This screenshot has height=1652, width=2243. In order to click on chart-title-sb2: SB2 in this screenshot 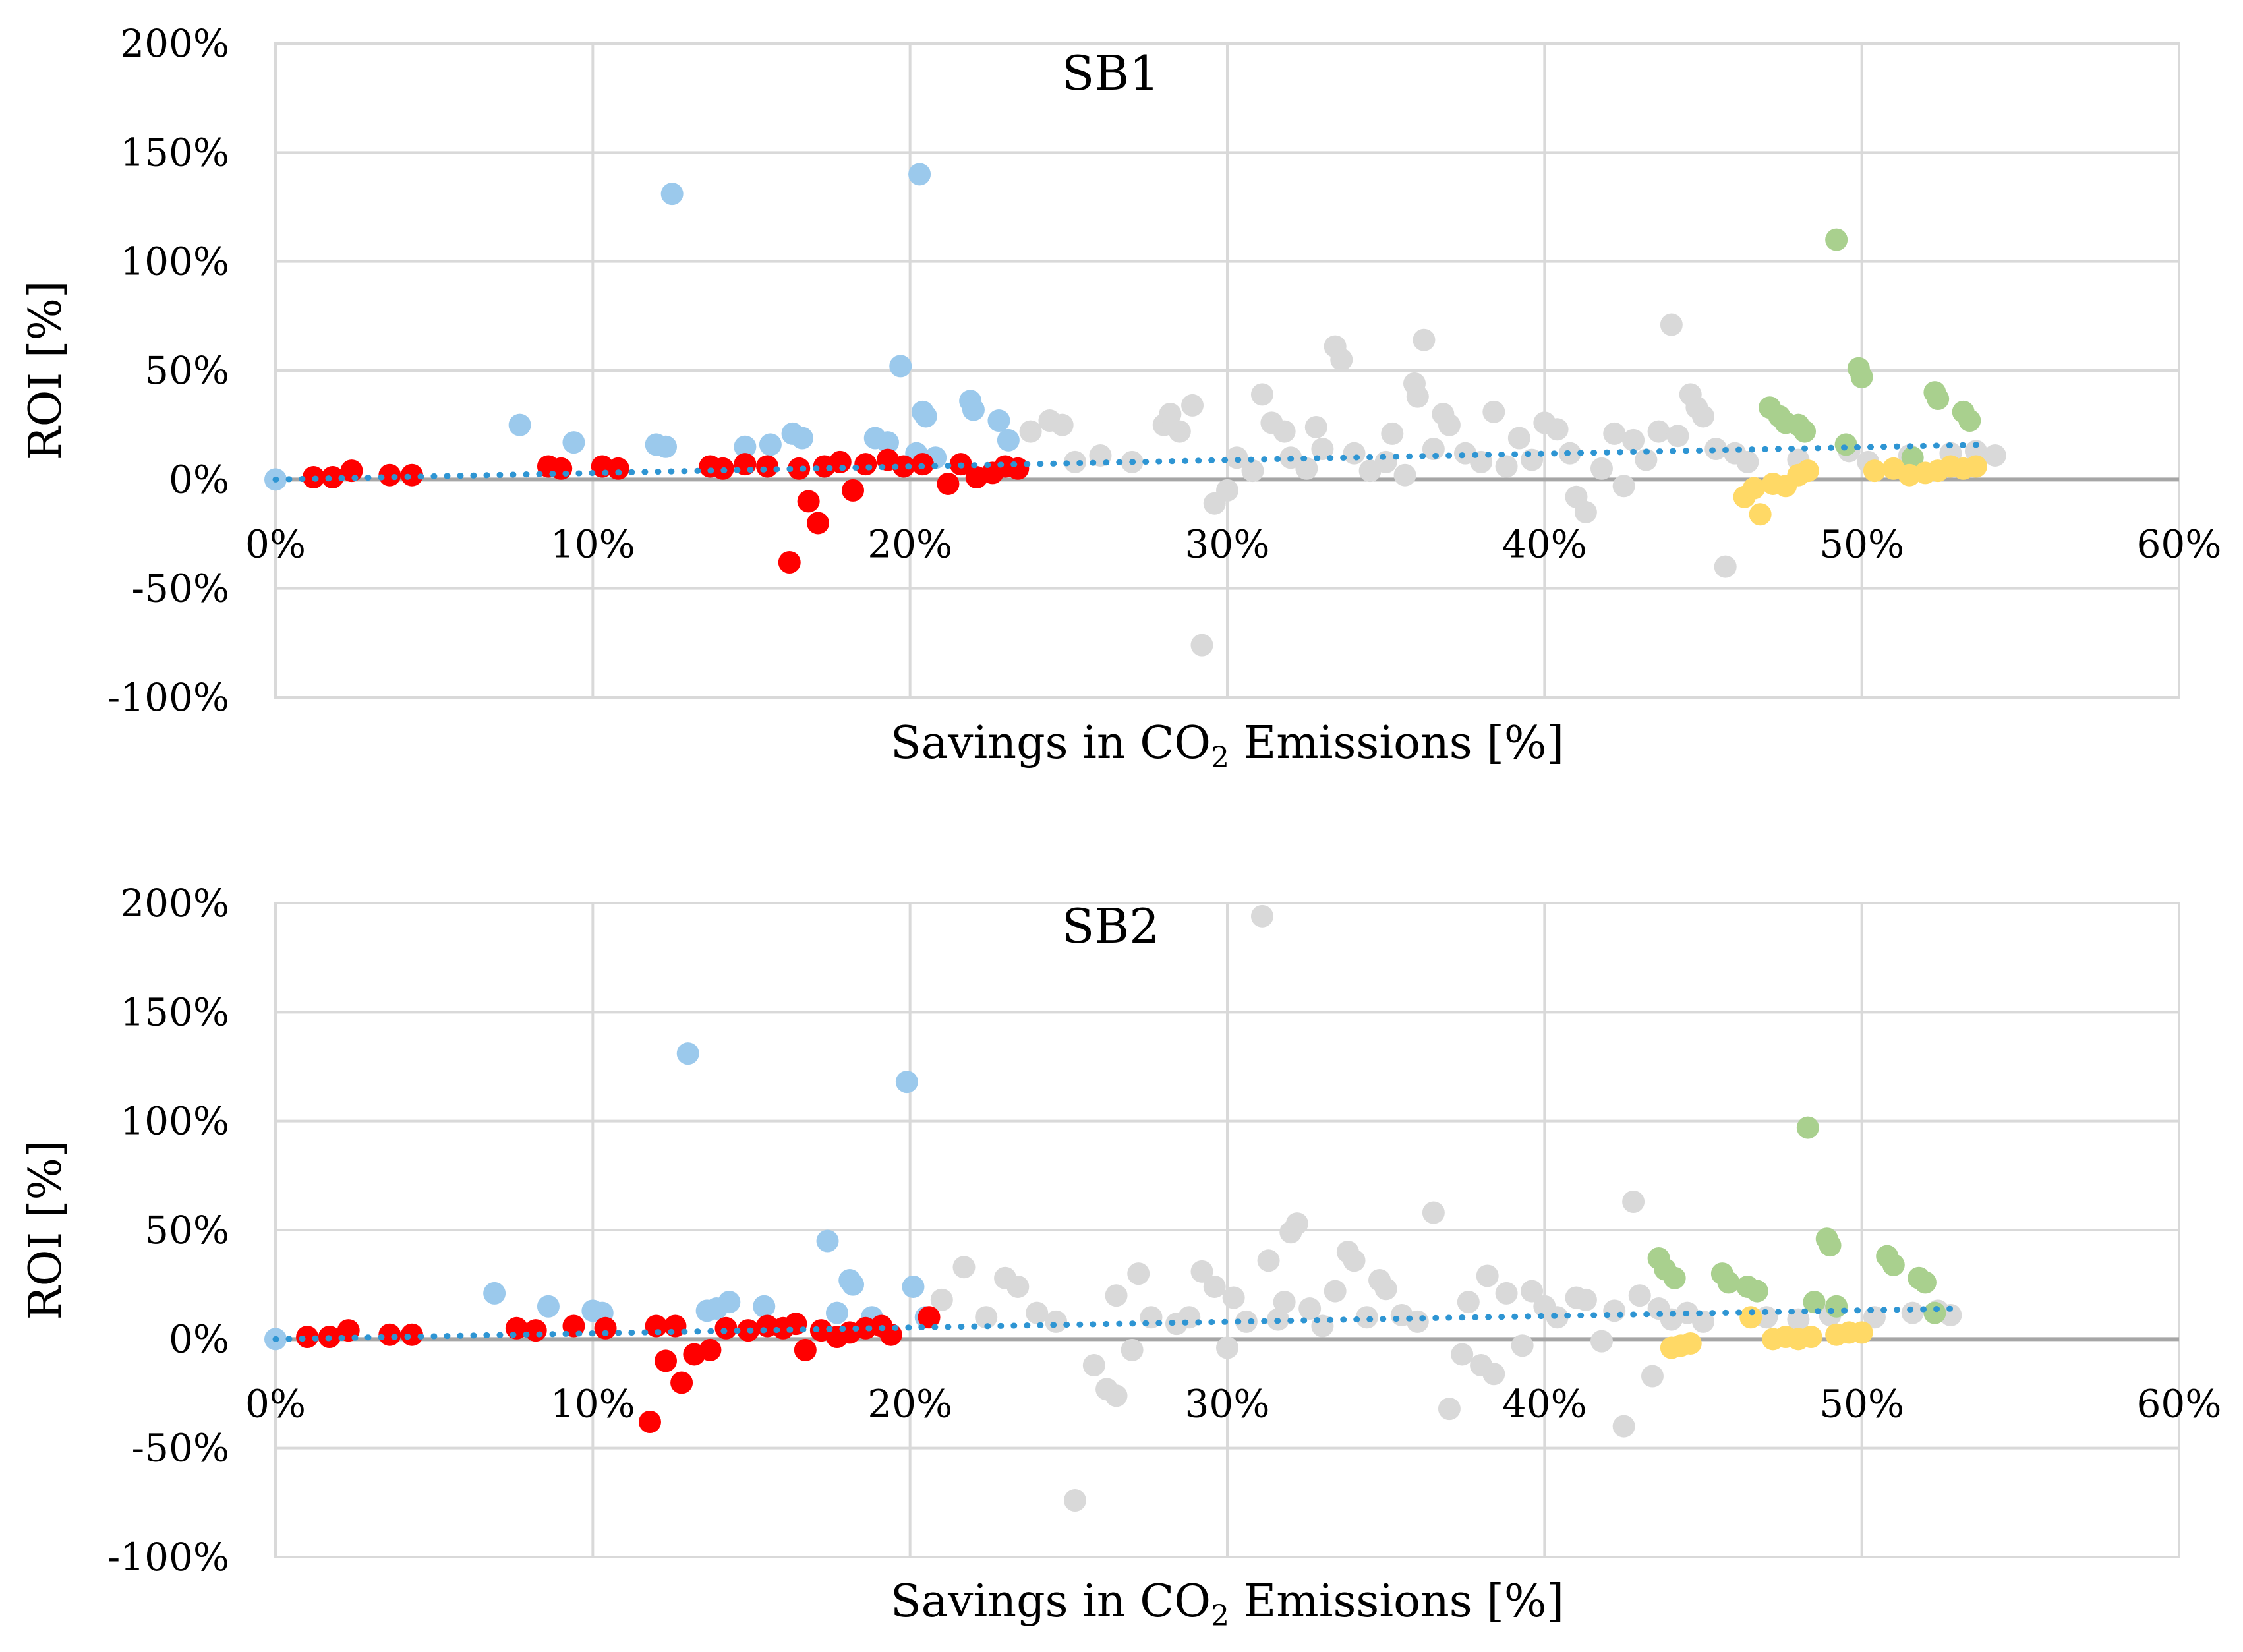, I will do `click(1110, 926)`.